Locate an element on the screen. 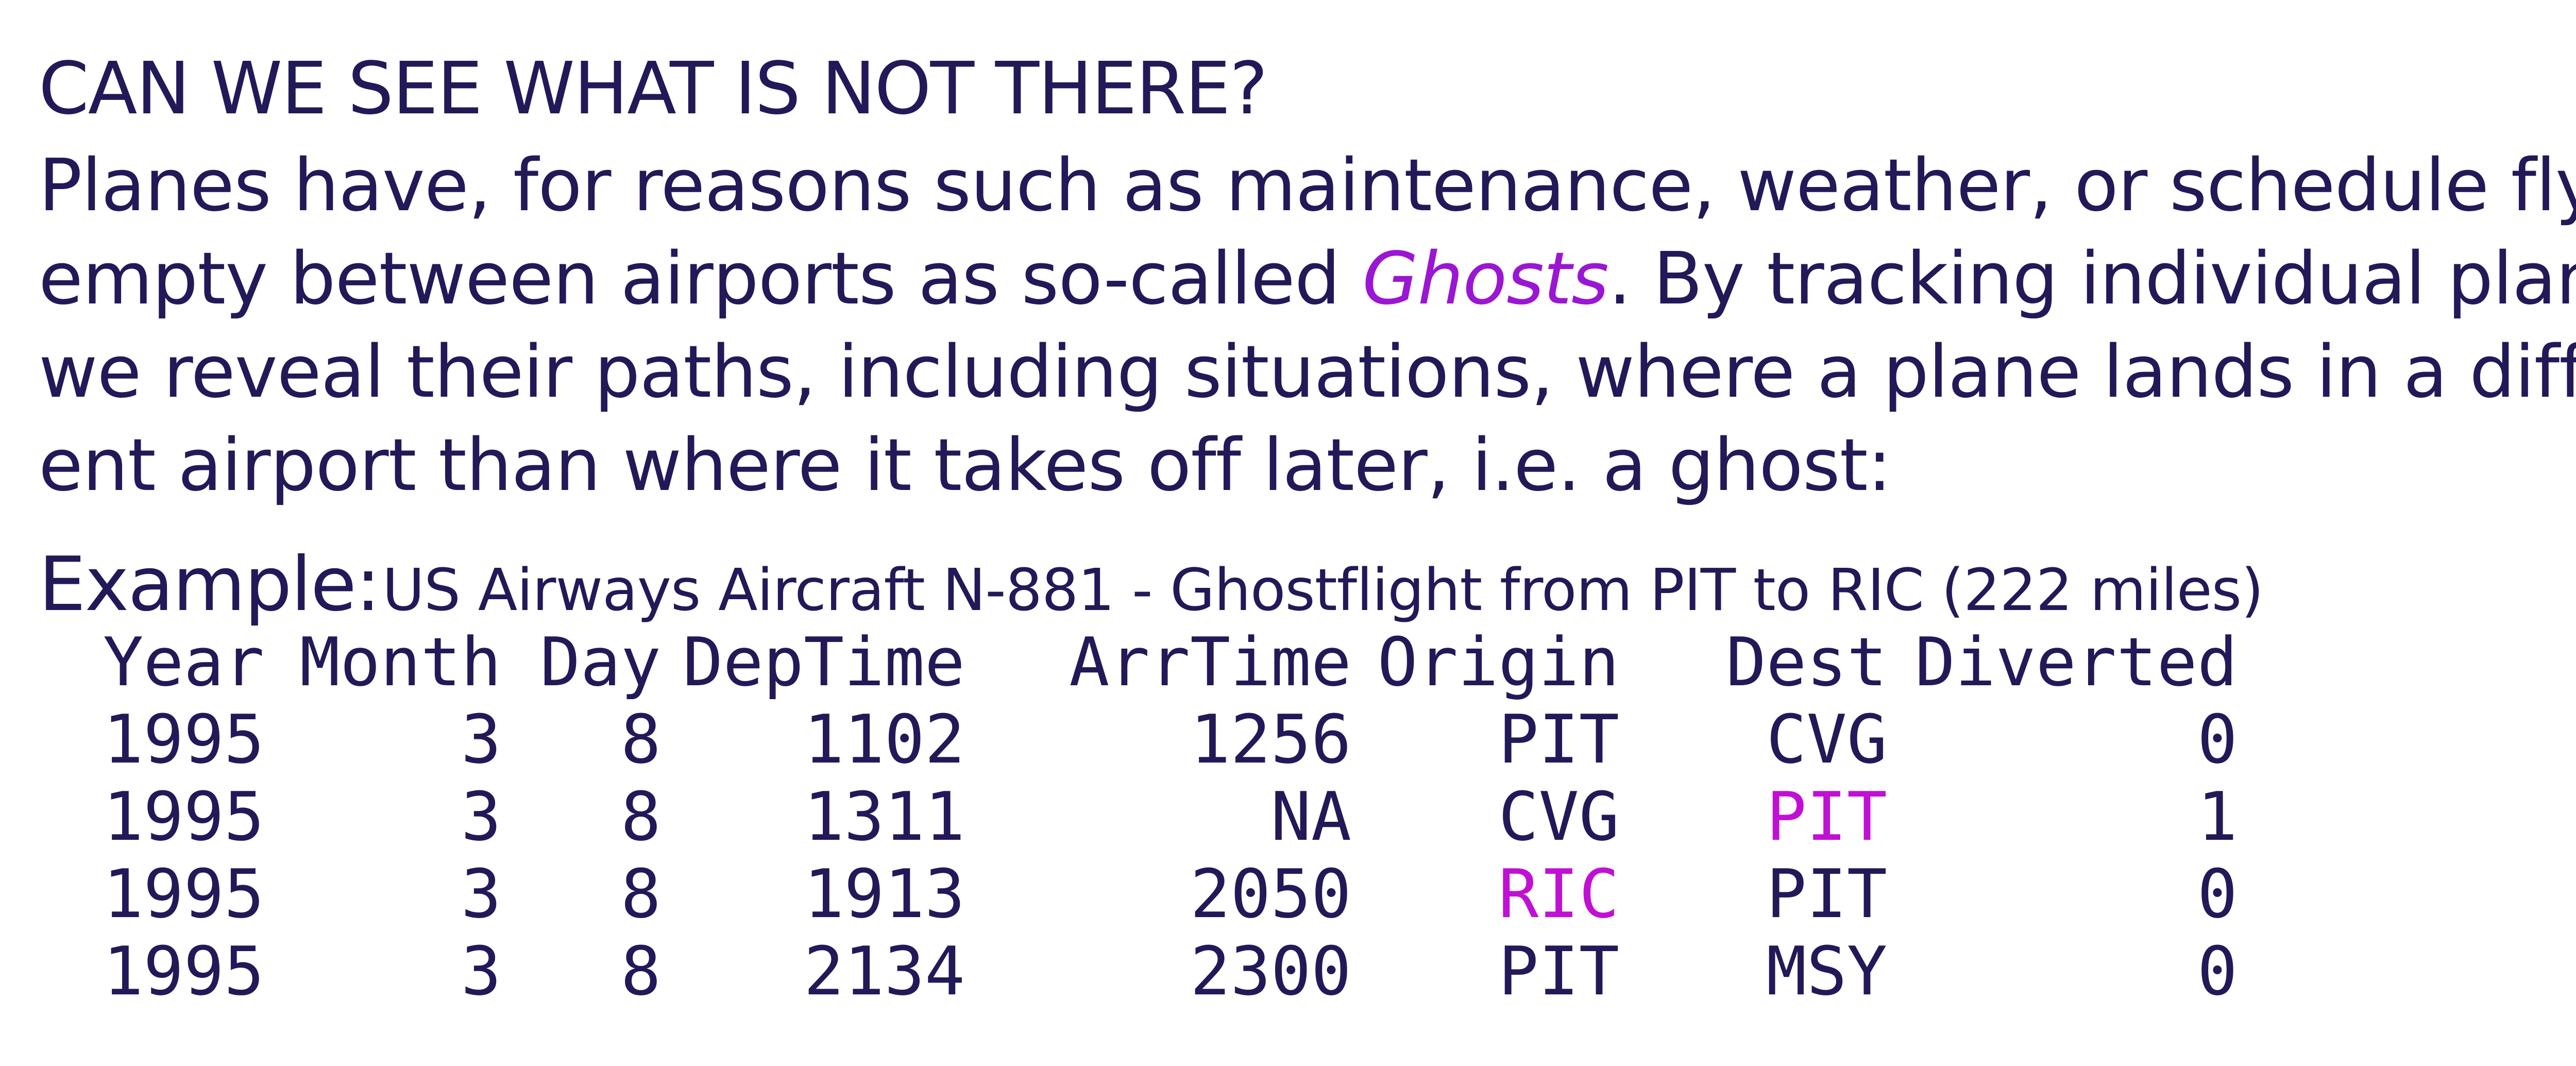 Image resolution: width=2576 pixels, height=1066 pixels. example-label: Example: is located at coordinates (210, 584).